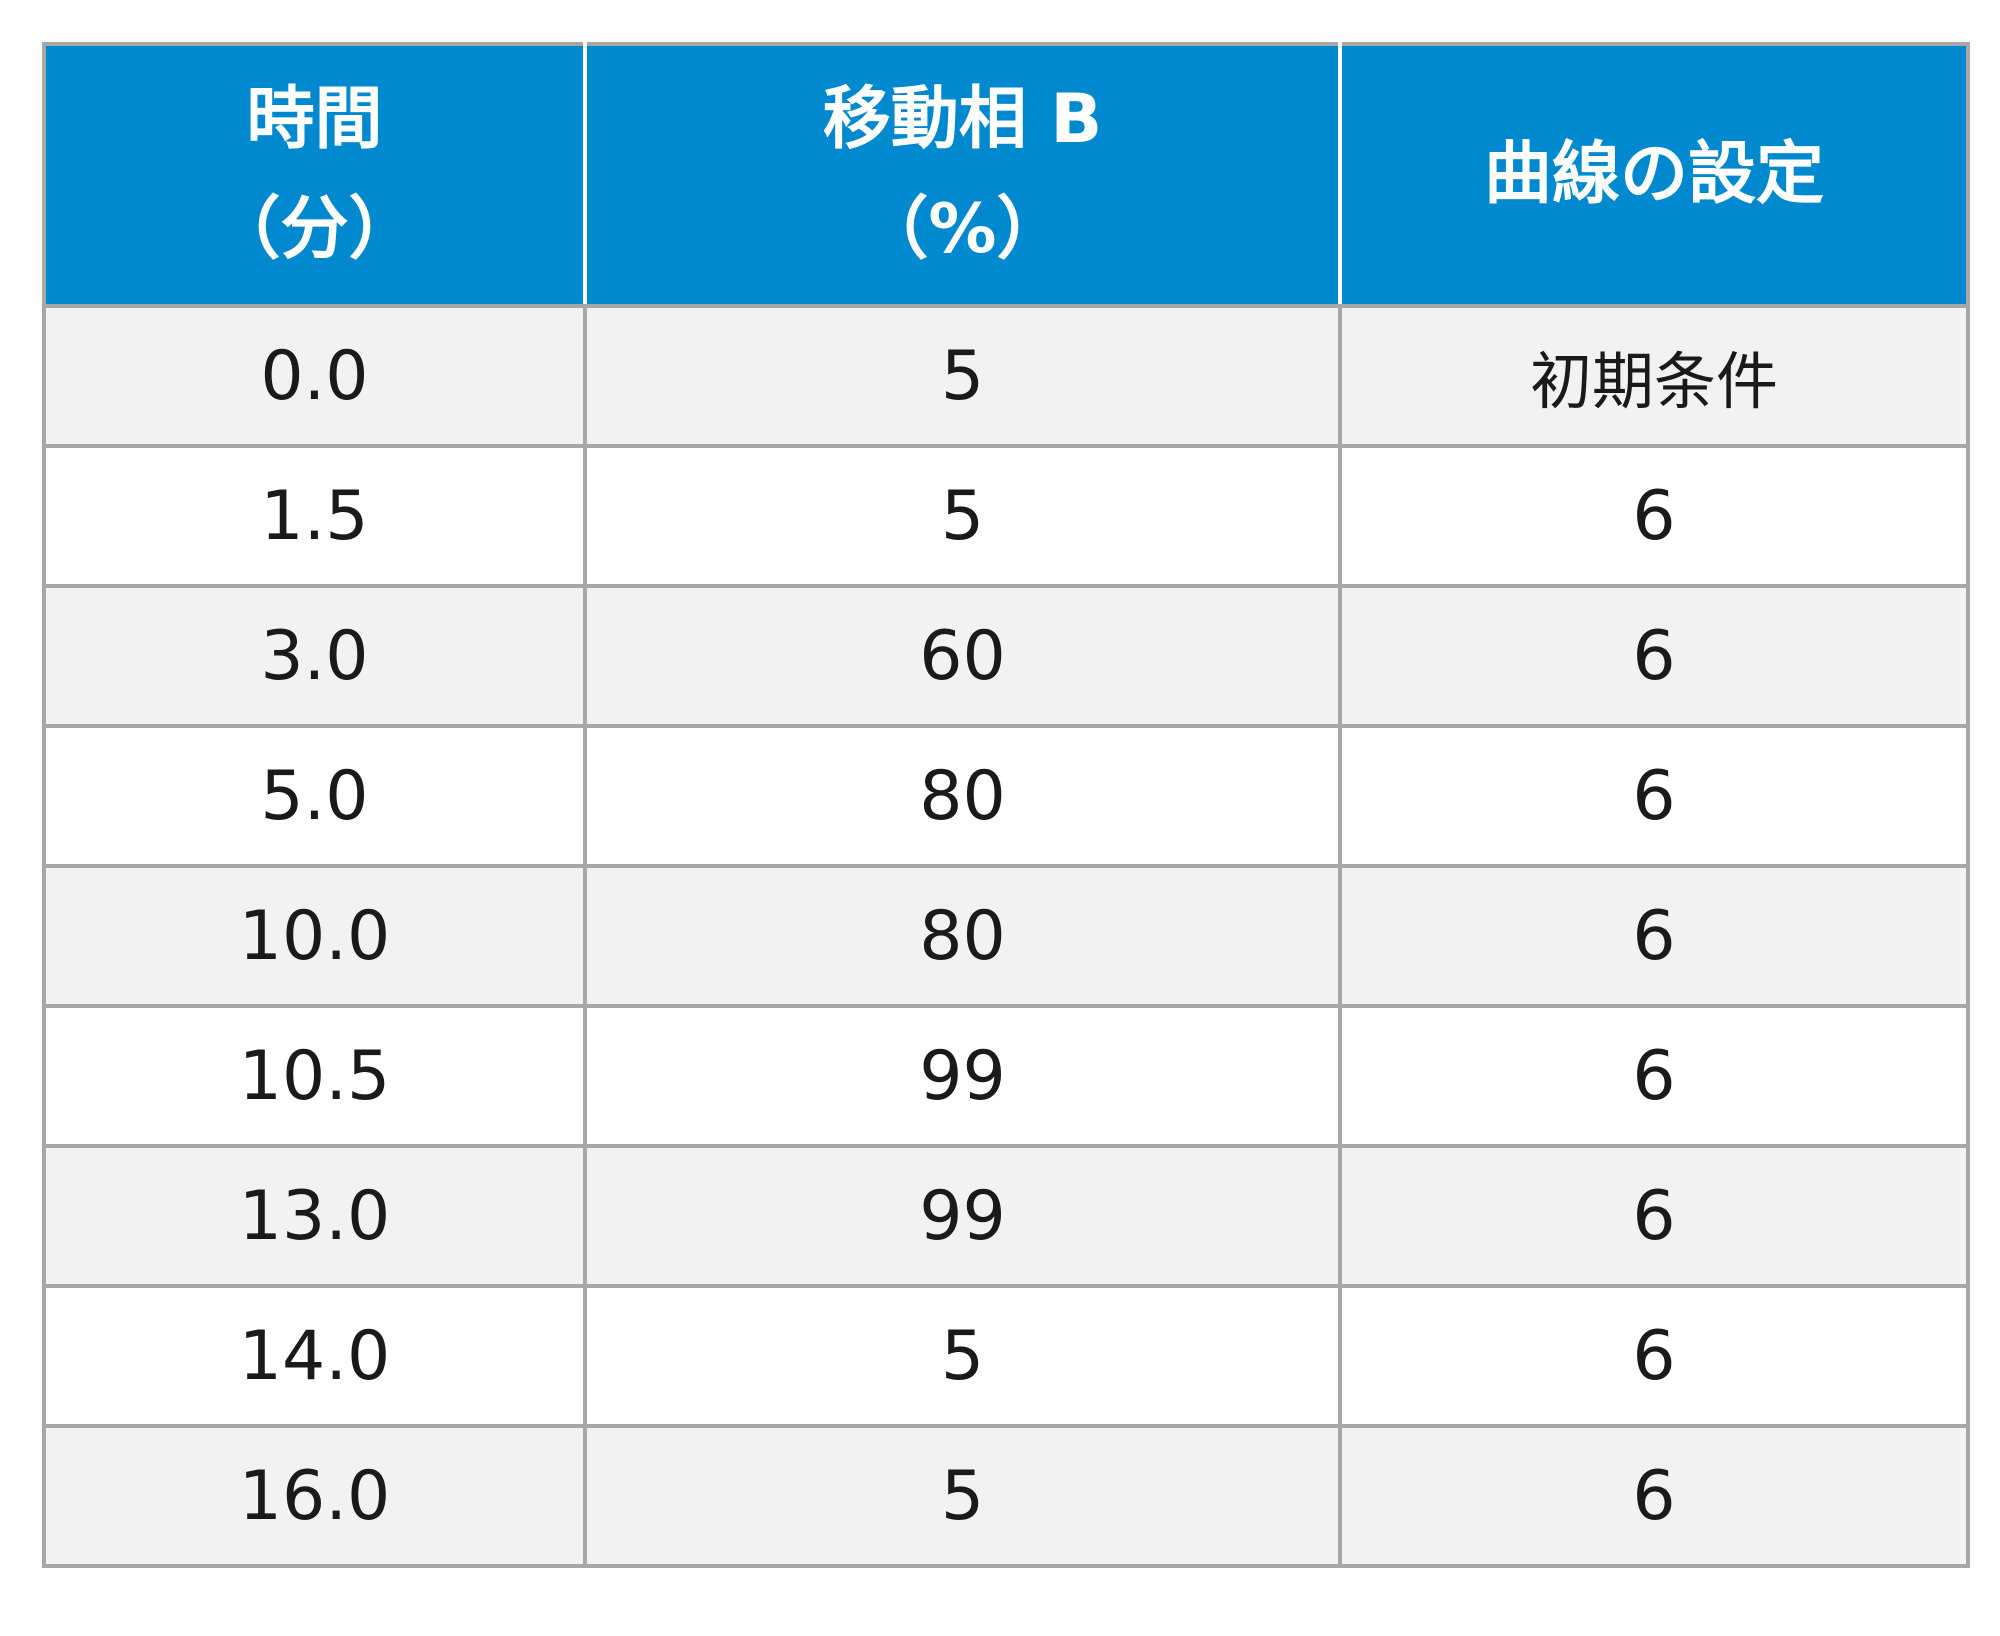 The image size is (2000, 1636). What do you see at coordinates (314, 119) in the screenshot?
I see `header-time-label: 時間` at bounding box center [314, 119].